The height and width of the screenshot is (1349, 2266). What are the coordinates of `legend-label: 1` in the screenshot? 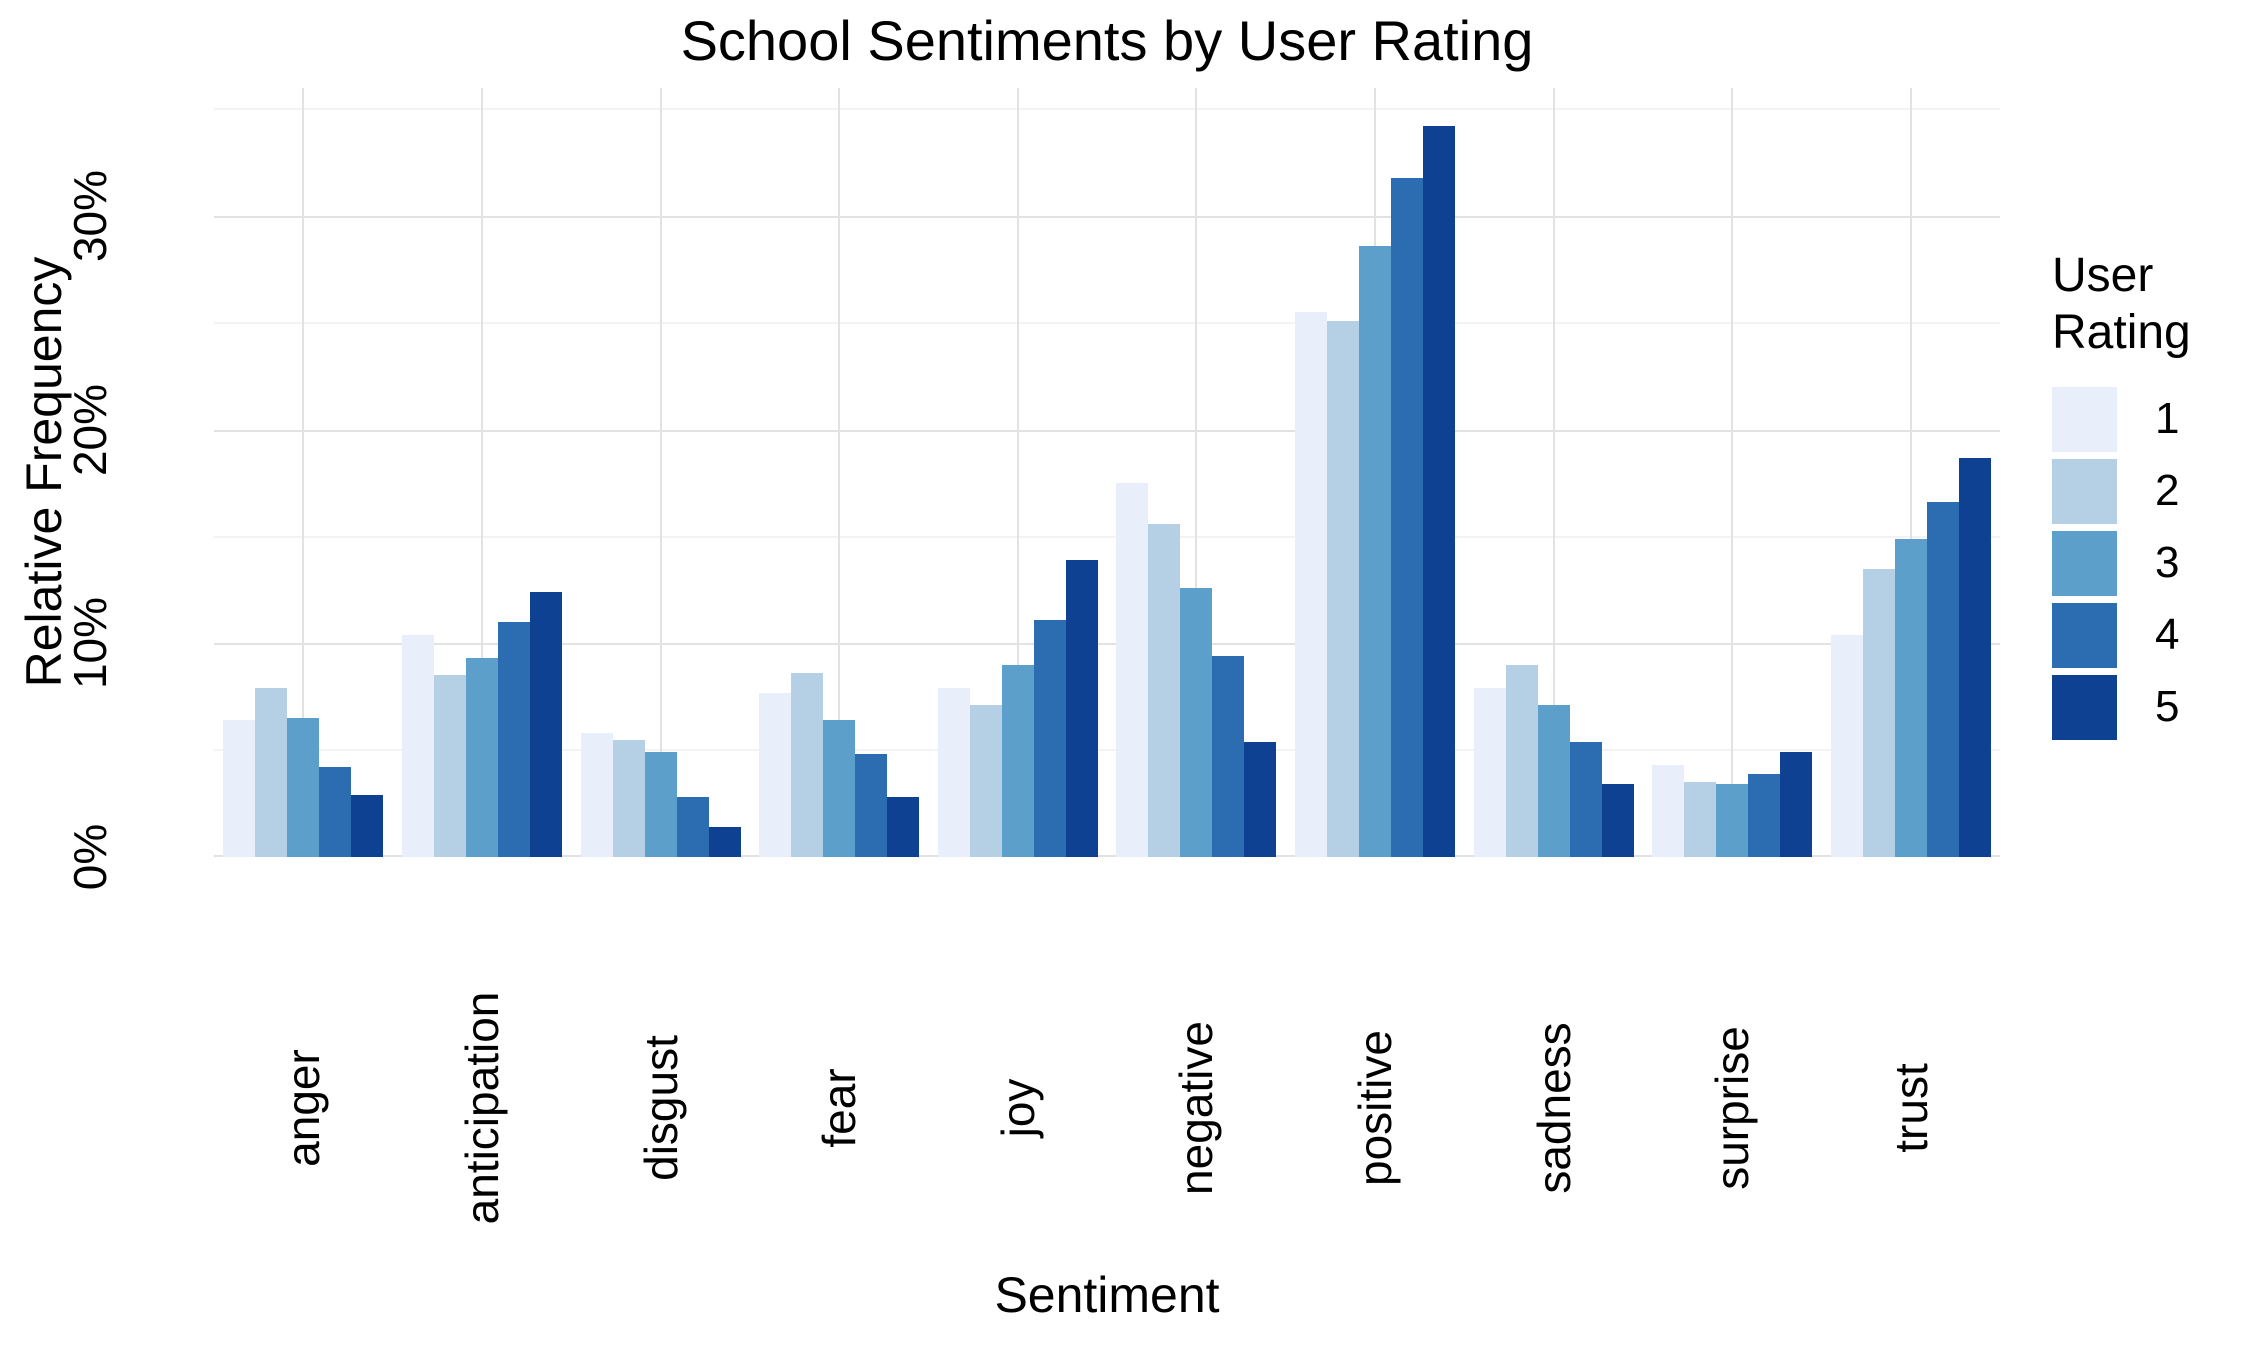 It's located at (2167, 419).